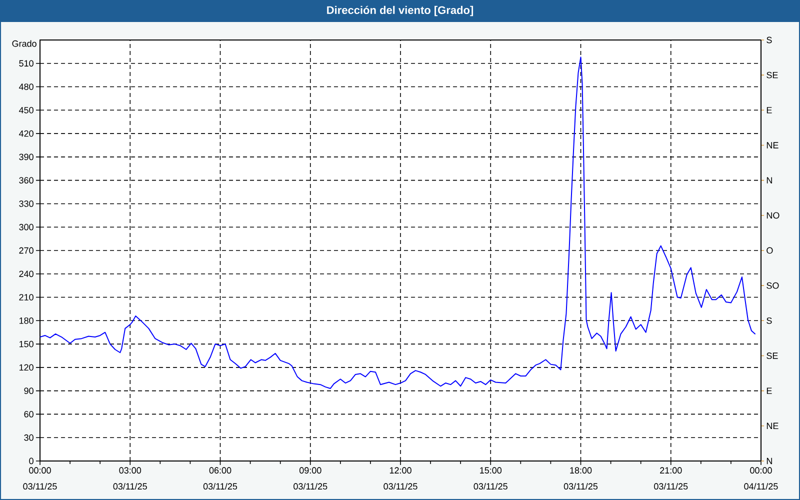 The height and width of the screenshot is (500, 800). Describe the element at coordinates (26, 367) in the screenshot. I see `y-tick-label: 120` at that location.